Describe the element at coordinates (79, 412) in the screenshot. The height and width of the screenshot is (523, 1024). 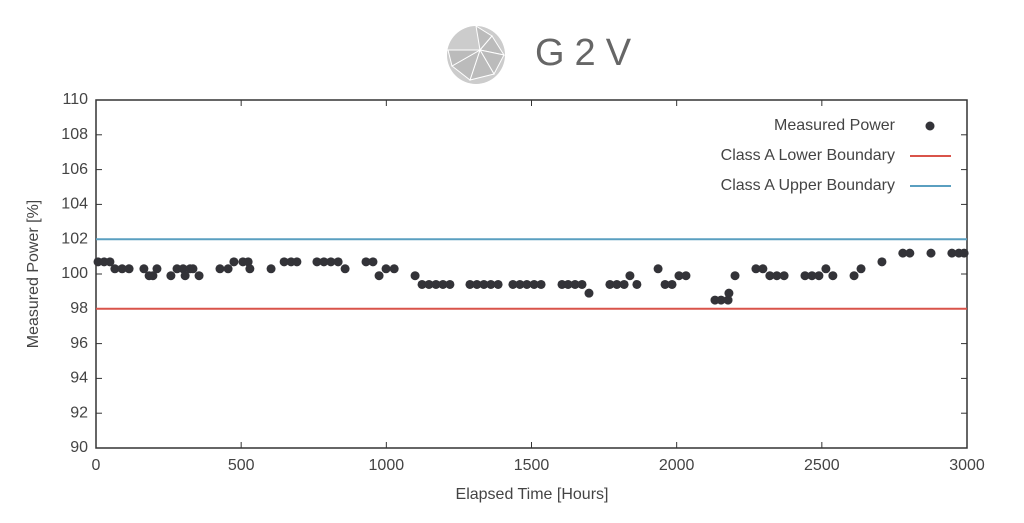
I see `y-tick-label: 92` at that location.